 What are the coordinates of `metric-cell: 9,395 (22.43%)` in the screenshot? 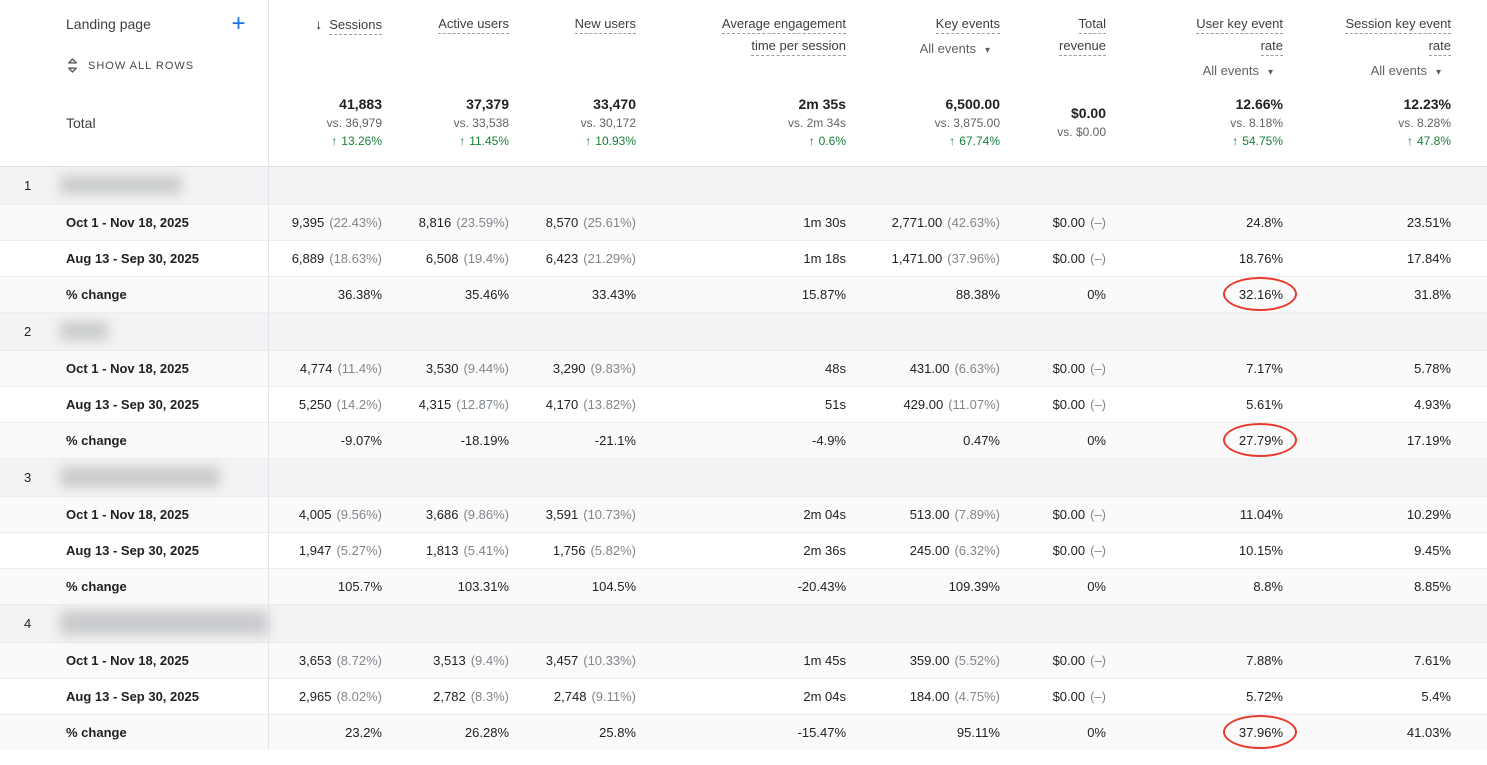 It's located at (325, 221).